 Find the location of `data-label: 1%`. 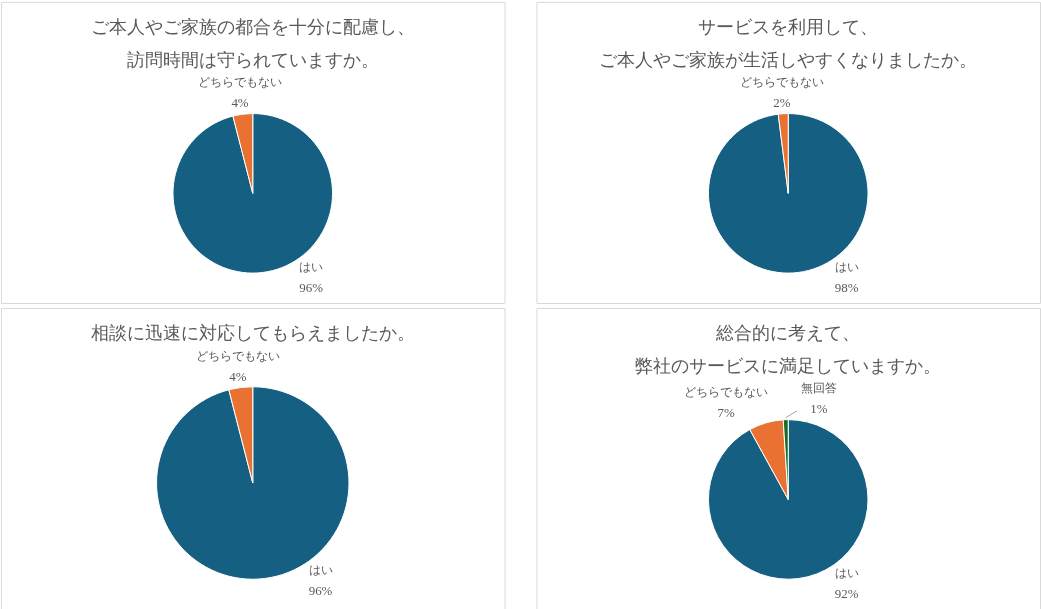

data-label: 1% is located at coordinates (819, 408).